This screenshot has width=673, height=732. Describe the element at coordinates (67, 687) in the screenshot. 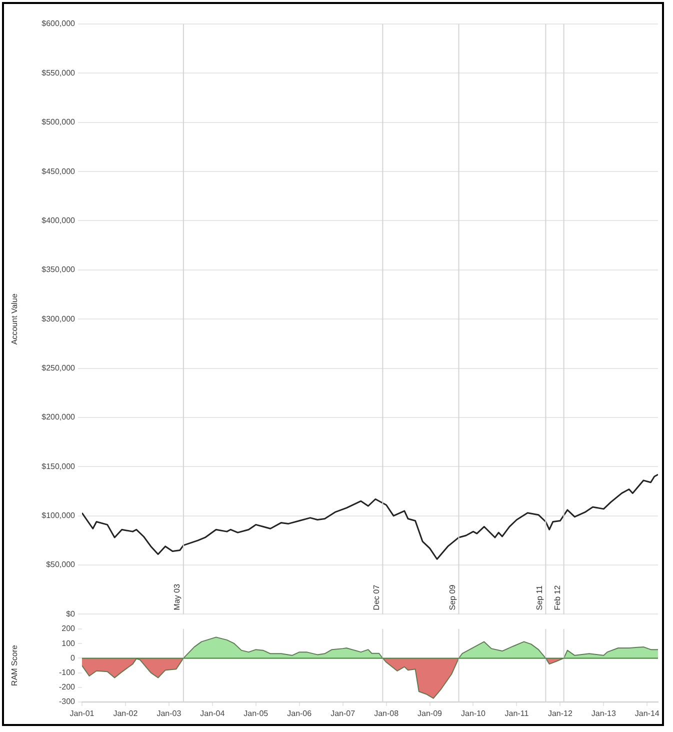

I see `y-tick-label: -200` at that location.